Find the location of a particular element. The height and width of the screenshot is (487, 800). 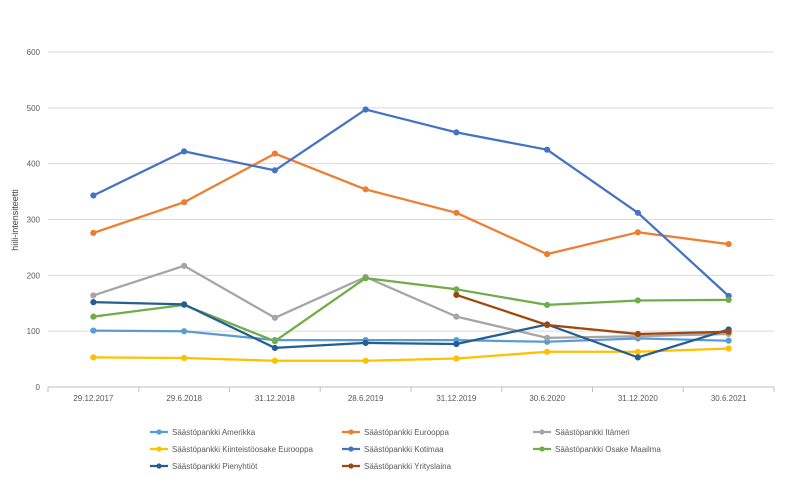

x-tick-label: 30.6.2020 is located at coordinates (547, 398).